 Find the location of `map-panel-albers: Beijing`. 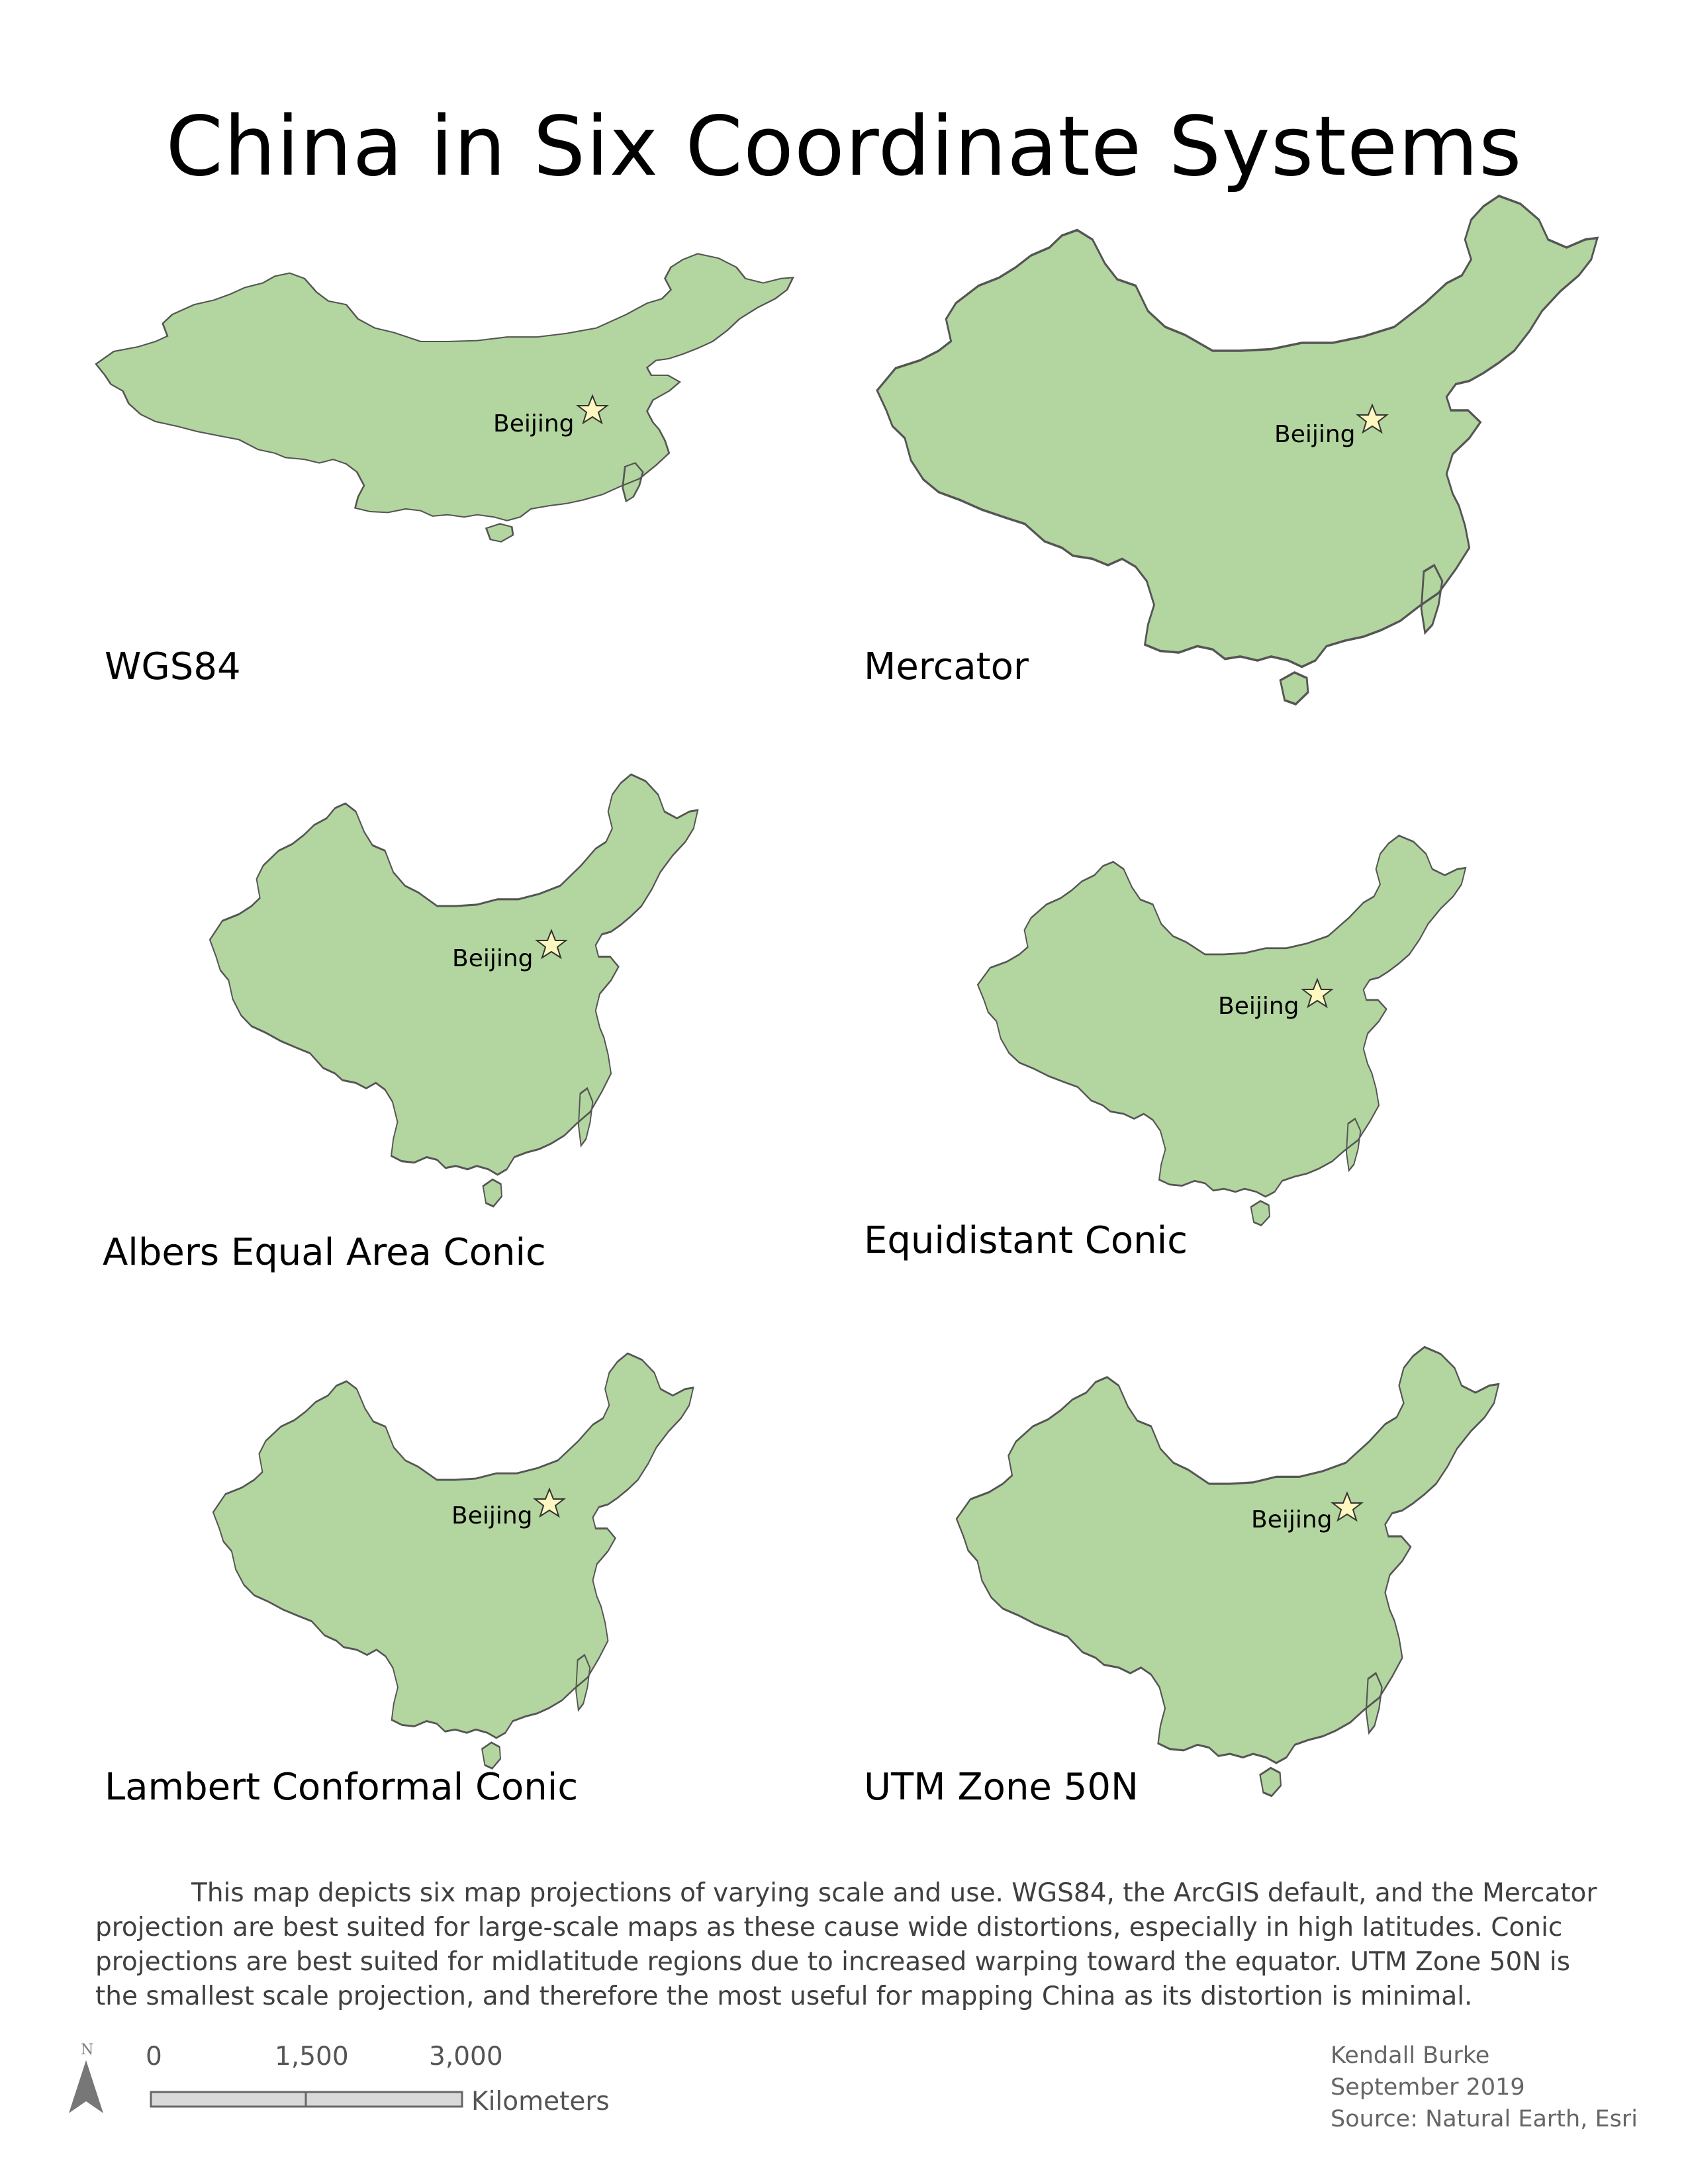

map-panel-albers: Beijing is located at coordinates (454, 990).